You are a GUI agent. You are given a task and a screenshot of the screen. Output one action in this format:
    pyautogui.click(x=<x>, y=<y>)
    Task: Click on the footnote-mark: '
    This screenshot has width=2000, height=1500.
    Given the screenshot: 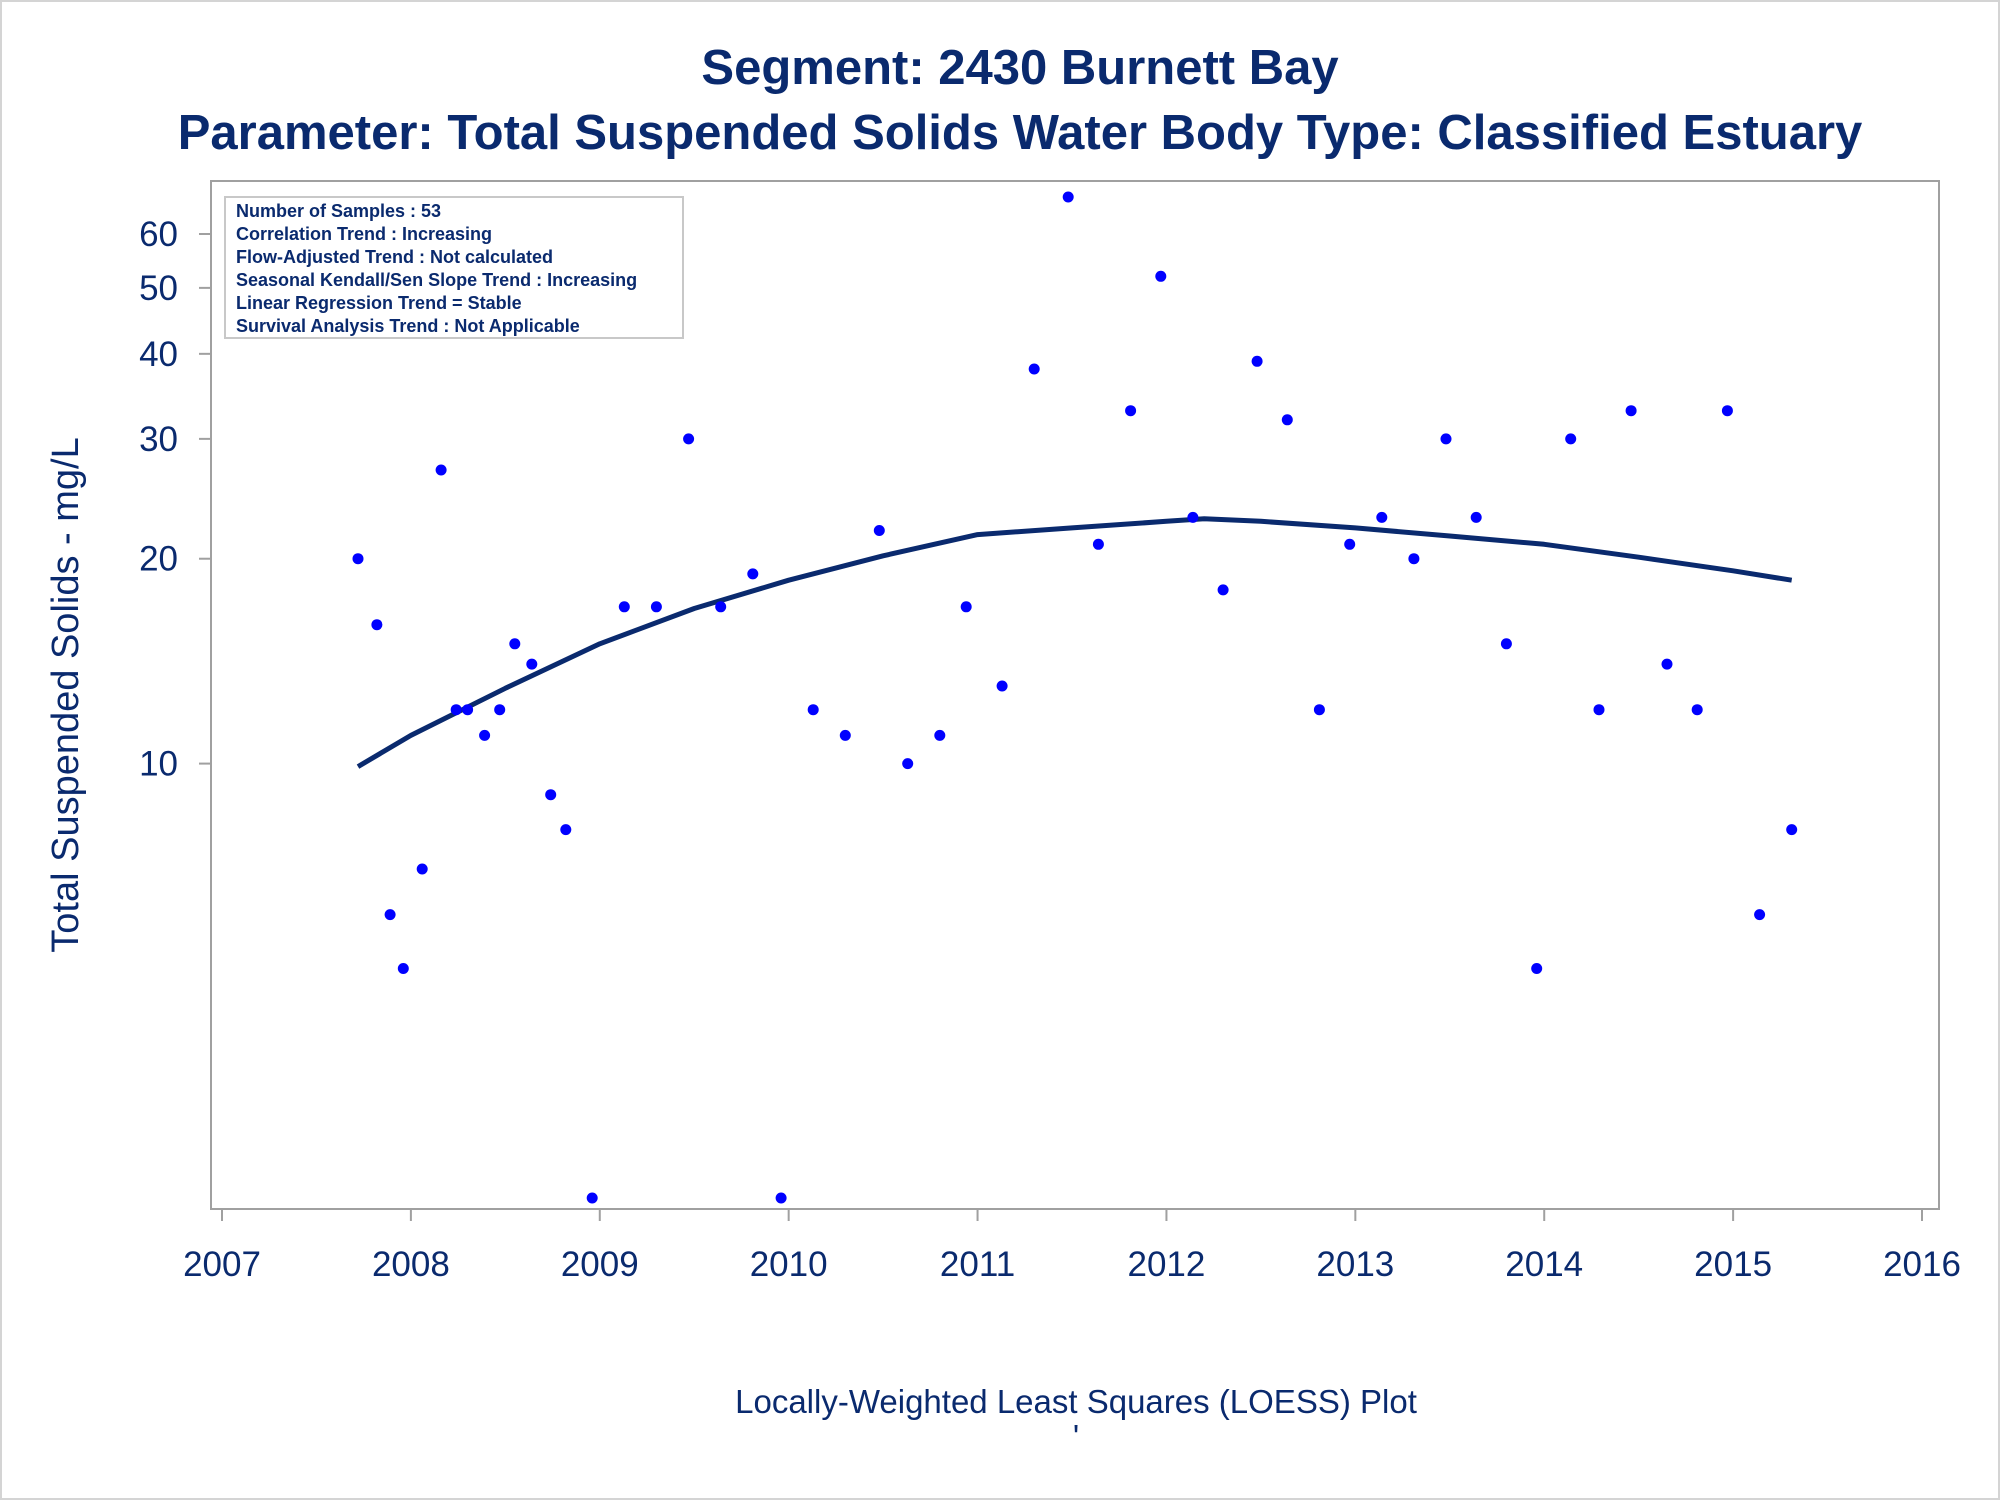 What is the action you would take?
    pyautogui.click(x=1076, y=1436)
    